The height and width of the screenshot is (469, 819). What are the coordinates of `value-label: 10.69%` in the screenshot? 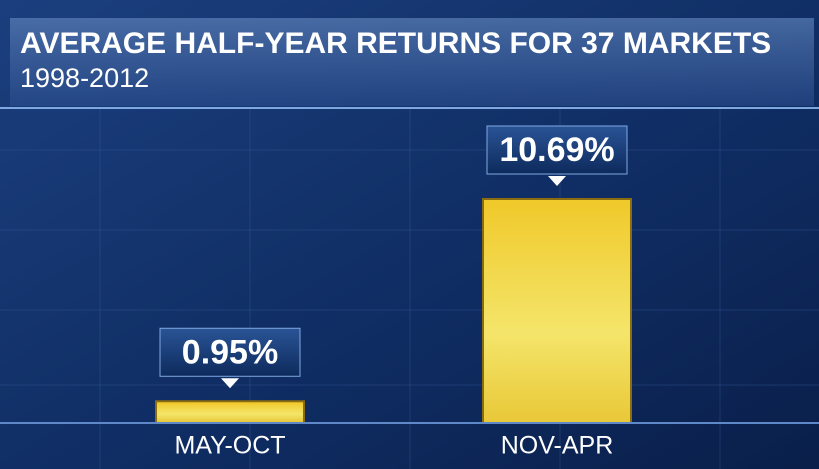 It's located at (556, 150).